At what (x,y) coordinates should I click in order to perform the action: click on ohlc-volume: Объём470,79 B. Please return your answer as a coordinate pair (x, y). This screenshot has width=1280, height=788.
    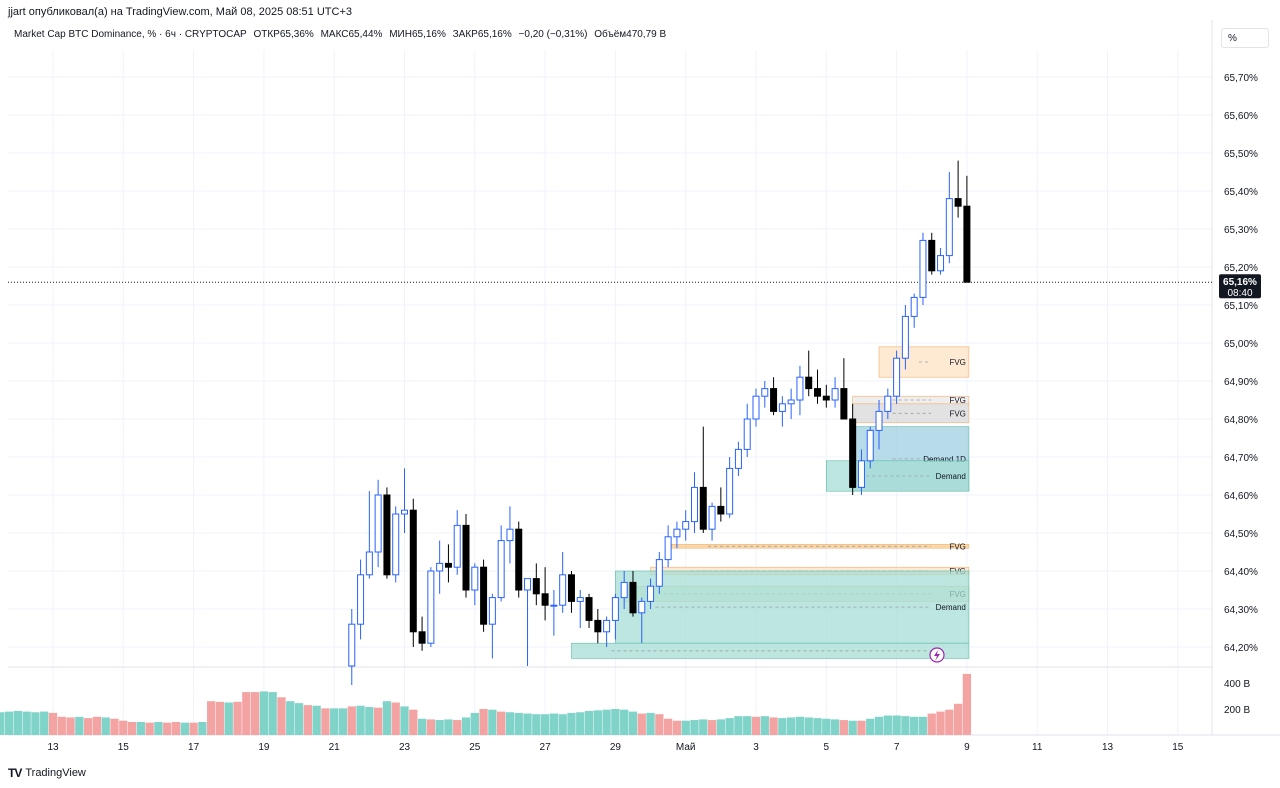
    Looking at the image, I should click on (630, 34).